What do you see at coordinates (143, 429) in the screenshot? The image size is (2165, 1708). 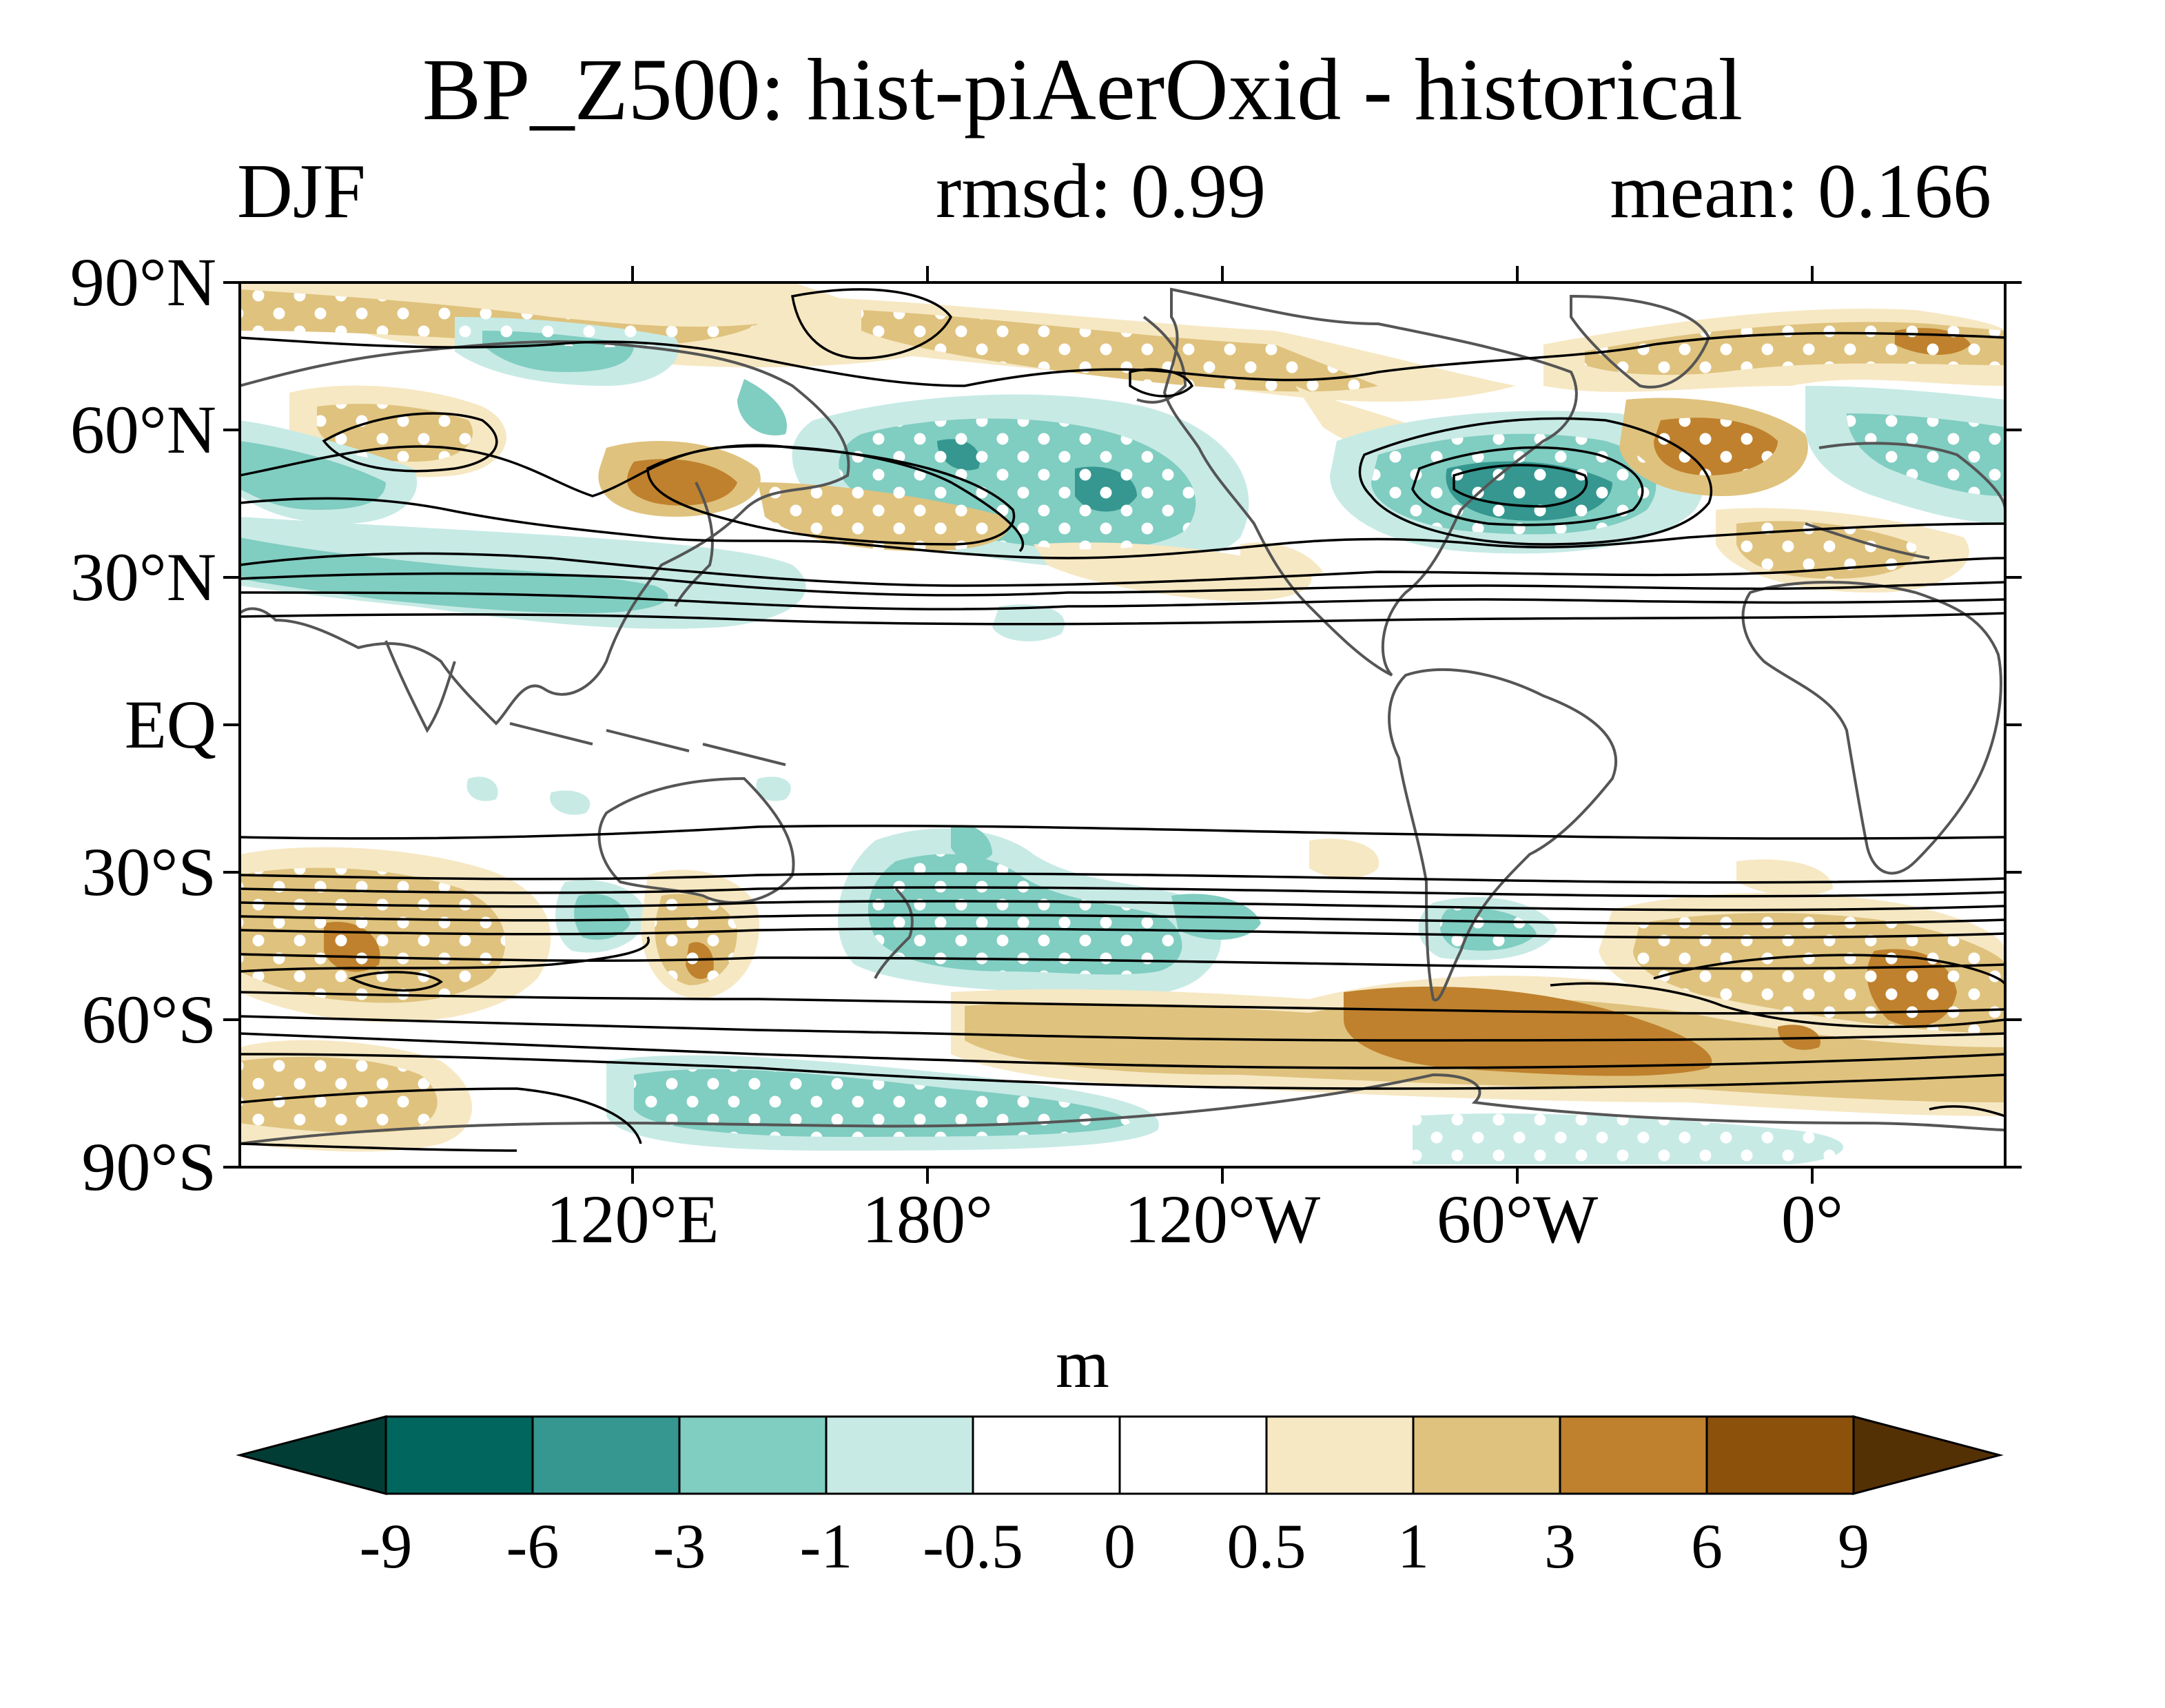 I see `y-tick-label: 60°N` at bounding box center [143, 429].